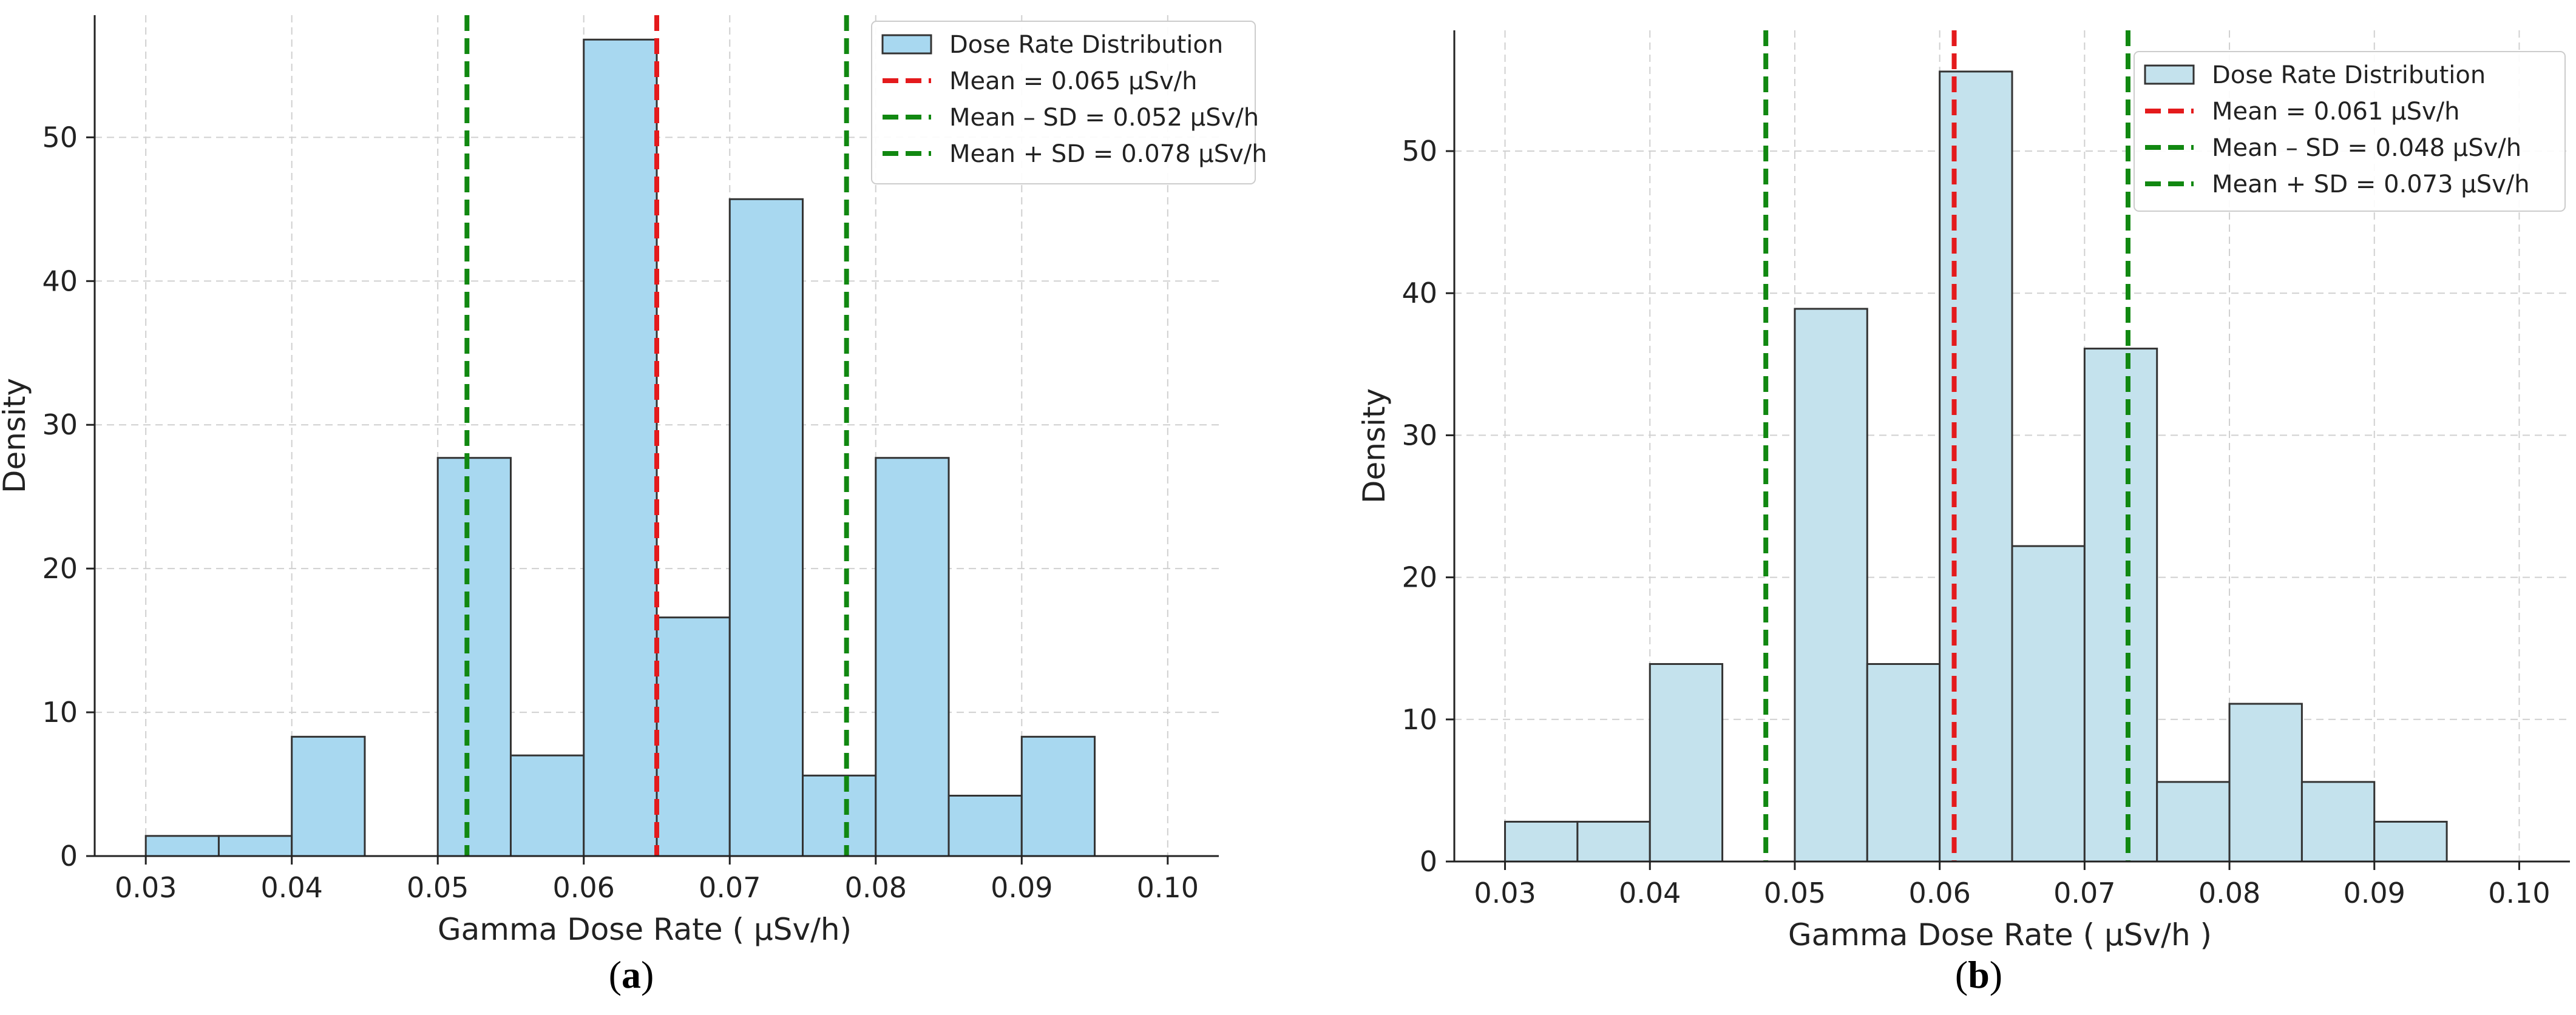 The image size is (2576, 1015). I want to click on chart-caption: (a), so click(631, 974).